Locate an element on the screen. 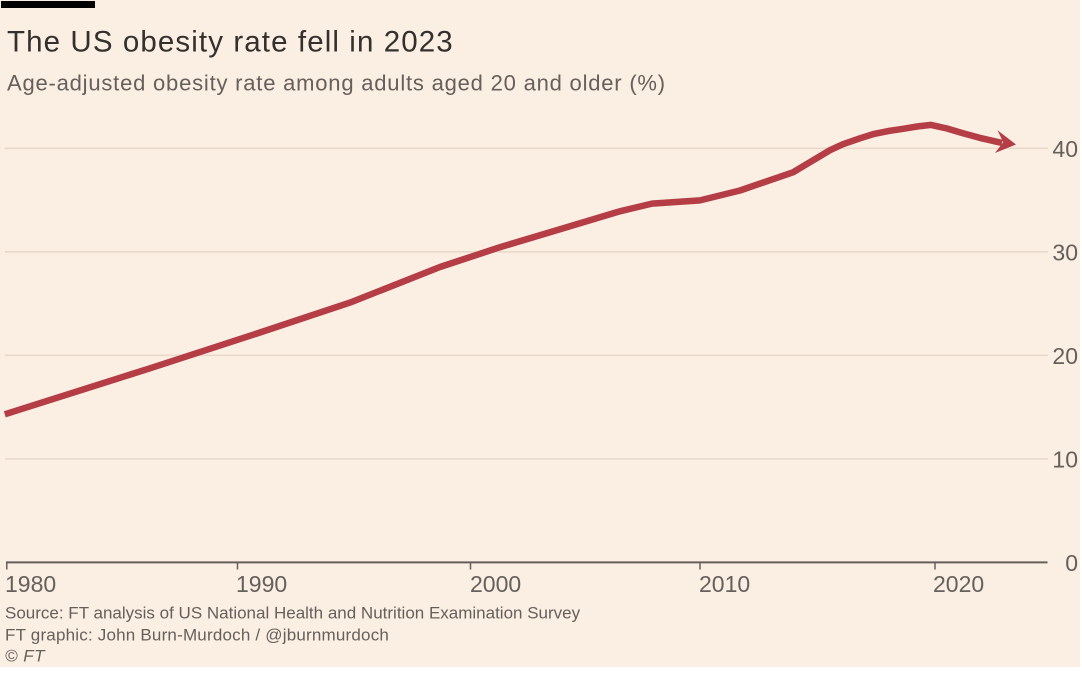 The image size is (1082, 676). svg-text: 0 is located at coordinates (1071, 563).